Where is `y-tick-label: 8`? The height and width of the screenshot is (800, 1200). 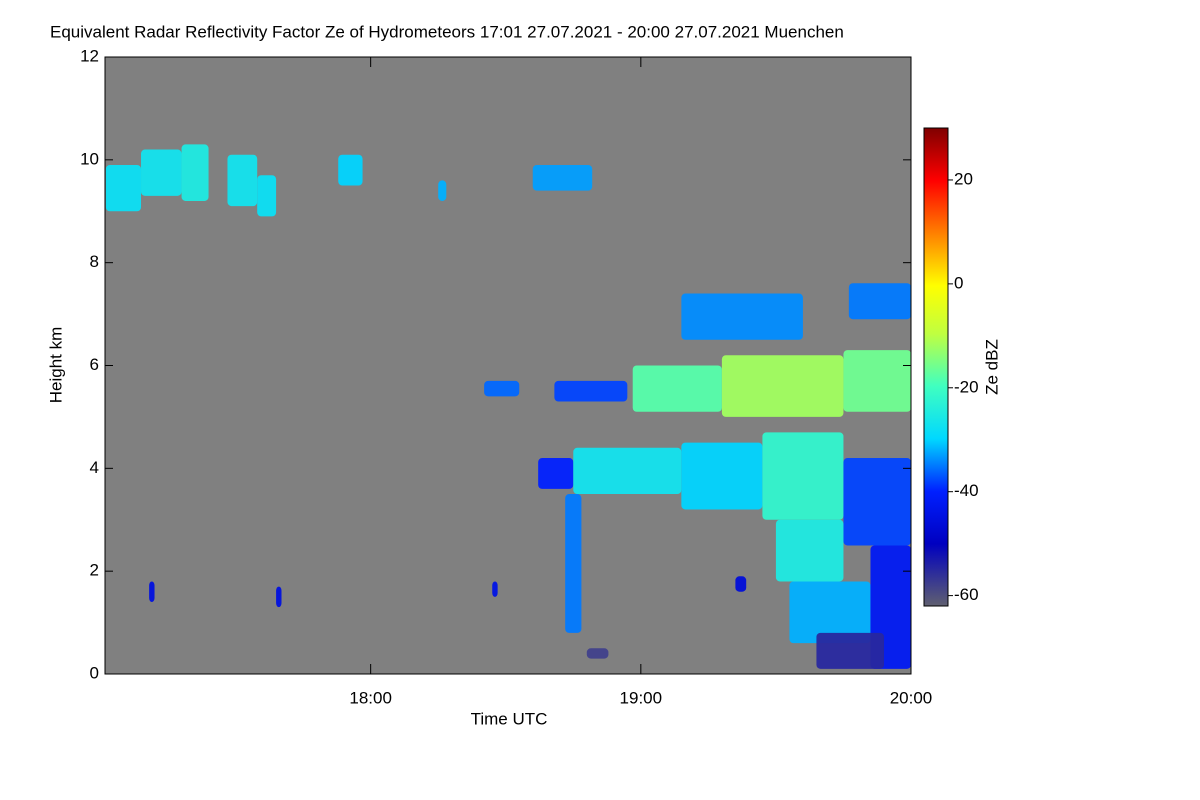 y-tick-label: 8 is located at coordinates (94, 261).